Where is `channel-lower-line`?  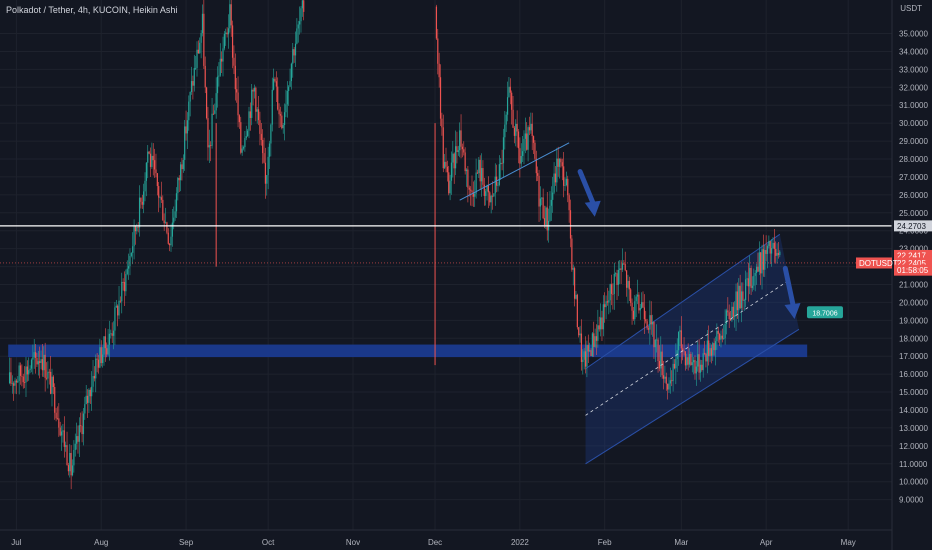 channel-lower-line is located at coordinates (692, 396).